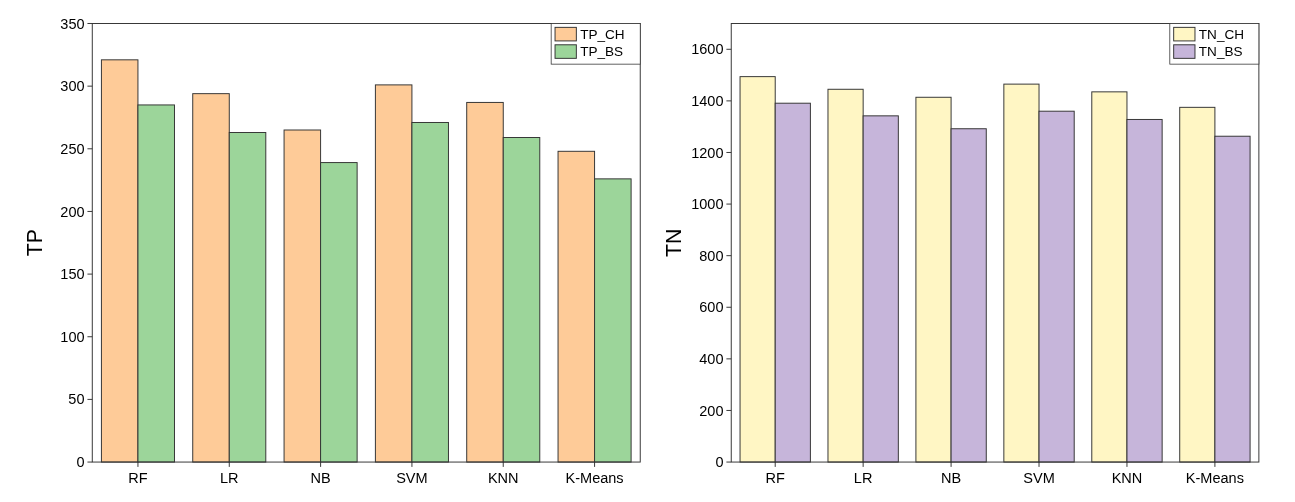 This screenshot has width=1295, height=502. Describe the element at coordinates (72, 148) in the screenshot. I see `y-tick-label: 250` at that location.